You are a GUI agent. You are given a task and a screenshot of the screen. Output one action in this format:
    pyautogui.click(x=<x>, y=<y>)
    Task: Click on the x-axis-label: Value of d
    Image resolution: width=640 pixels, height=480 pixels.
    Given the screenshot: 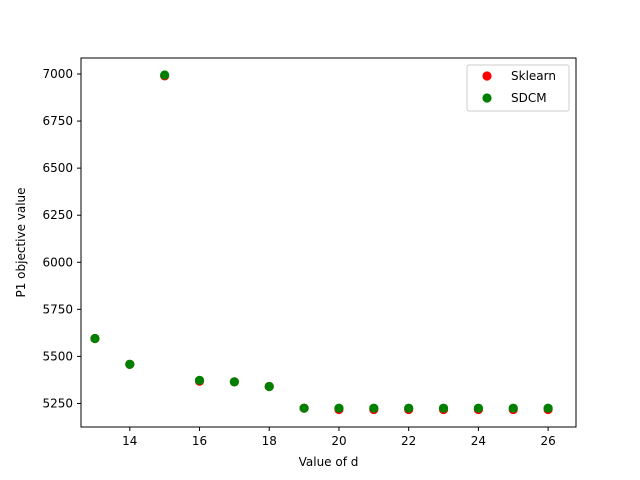 What is the action you would take?
    pyautogui.click(x=329, y=462)
    